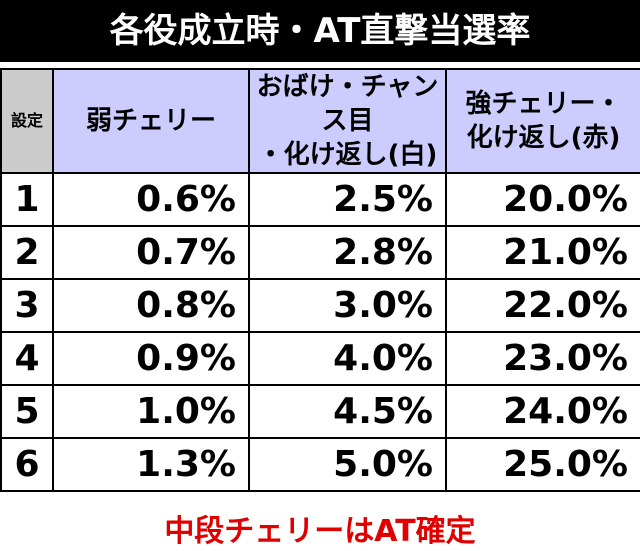 Image resolution: width=640 pixels, height=551 pixels. I want to click on header-line: ・化け返し(白), so click(347, 155).